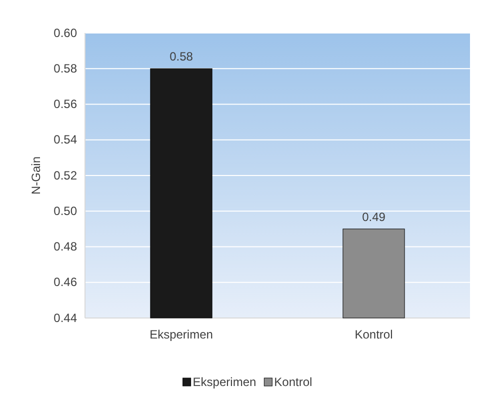 Image resolution: width=478 pixels, height=409 pixels. Describe the element at coordinates (182, 57) in the screenshot. I see `data-label: 0.58` at that location.